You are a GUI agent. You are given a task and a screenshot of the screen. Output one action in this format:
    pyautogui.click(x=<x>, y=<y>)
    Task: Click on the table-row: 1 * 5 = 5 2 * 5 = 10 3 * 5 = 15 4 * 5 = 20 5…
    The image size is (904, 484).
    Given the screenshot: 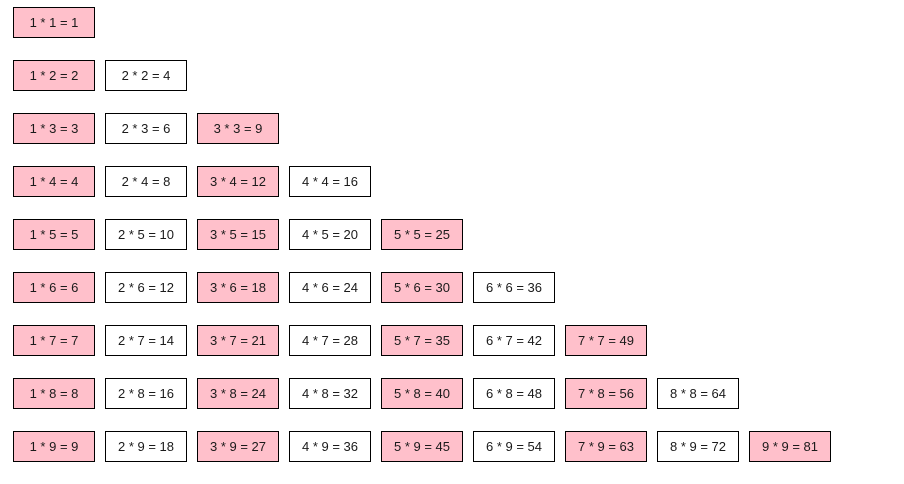 What is the action you would take?
    pyautogui.click(x=427, y=234)
    